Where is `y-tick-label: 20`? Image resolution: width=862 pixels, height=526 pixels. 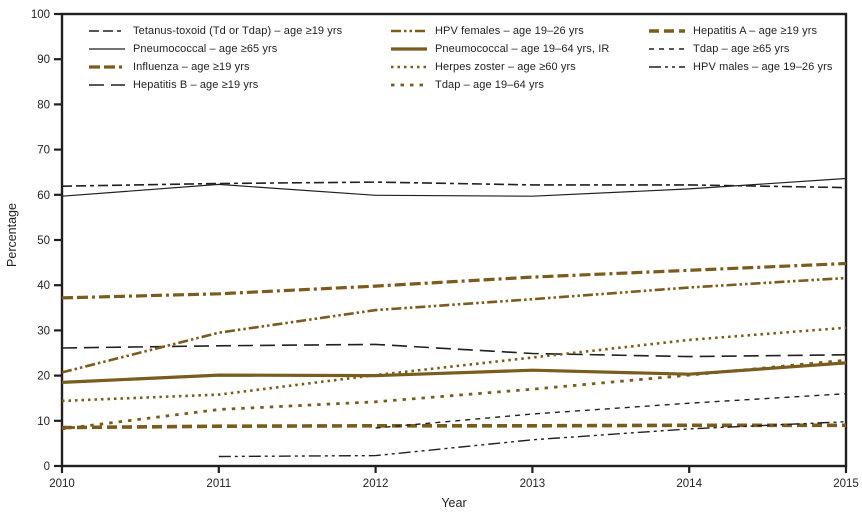
y-tick-label: 20 is located at coordinates (43, 377).